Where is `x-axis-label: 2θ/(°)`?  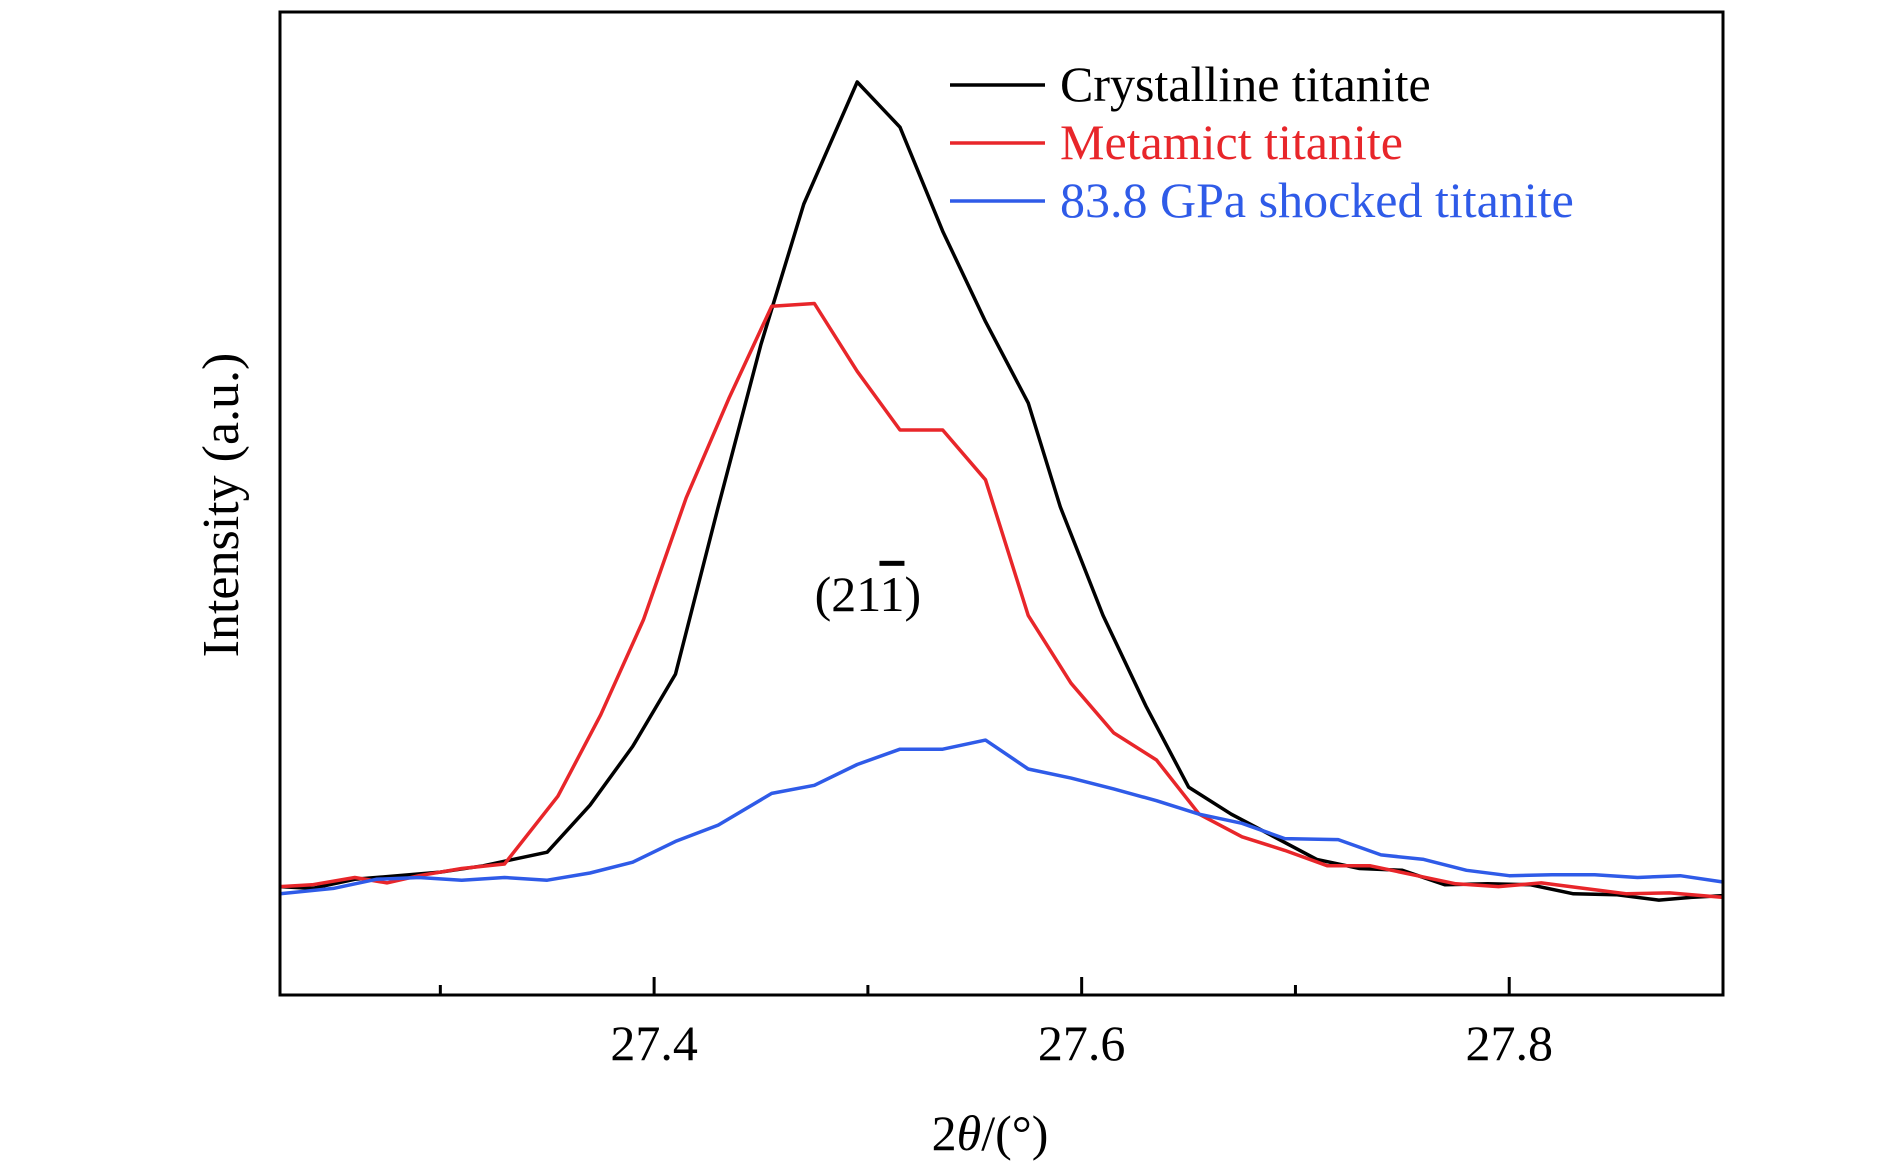
x-axis-label: 2θ/(°) is located at coordinates (990, 1133).